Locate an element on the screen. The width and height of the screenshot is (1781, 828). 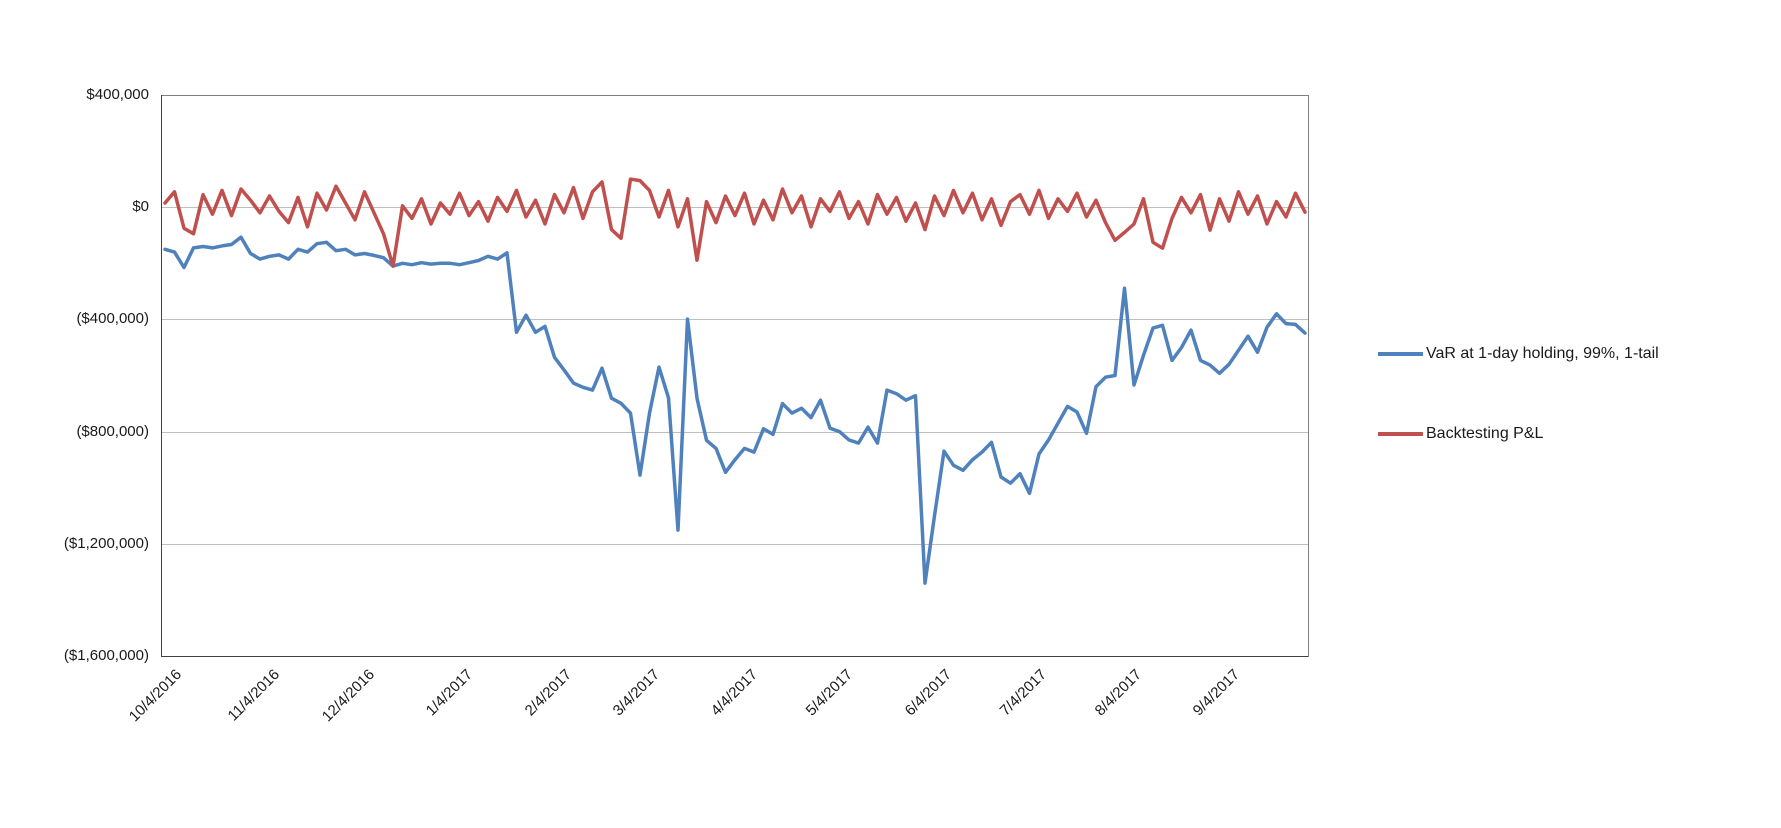
y-axis-tick-label: $400,000 is located at coordinates (117, 94).